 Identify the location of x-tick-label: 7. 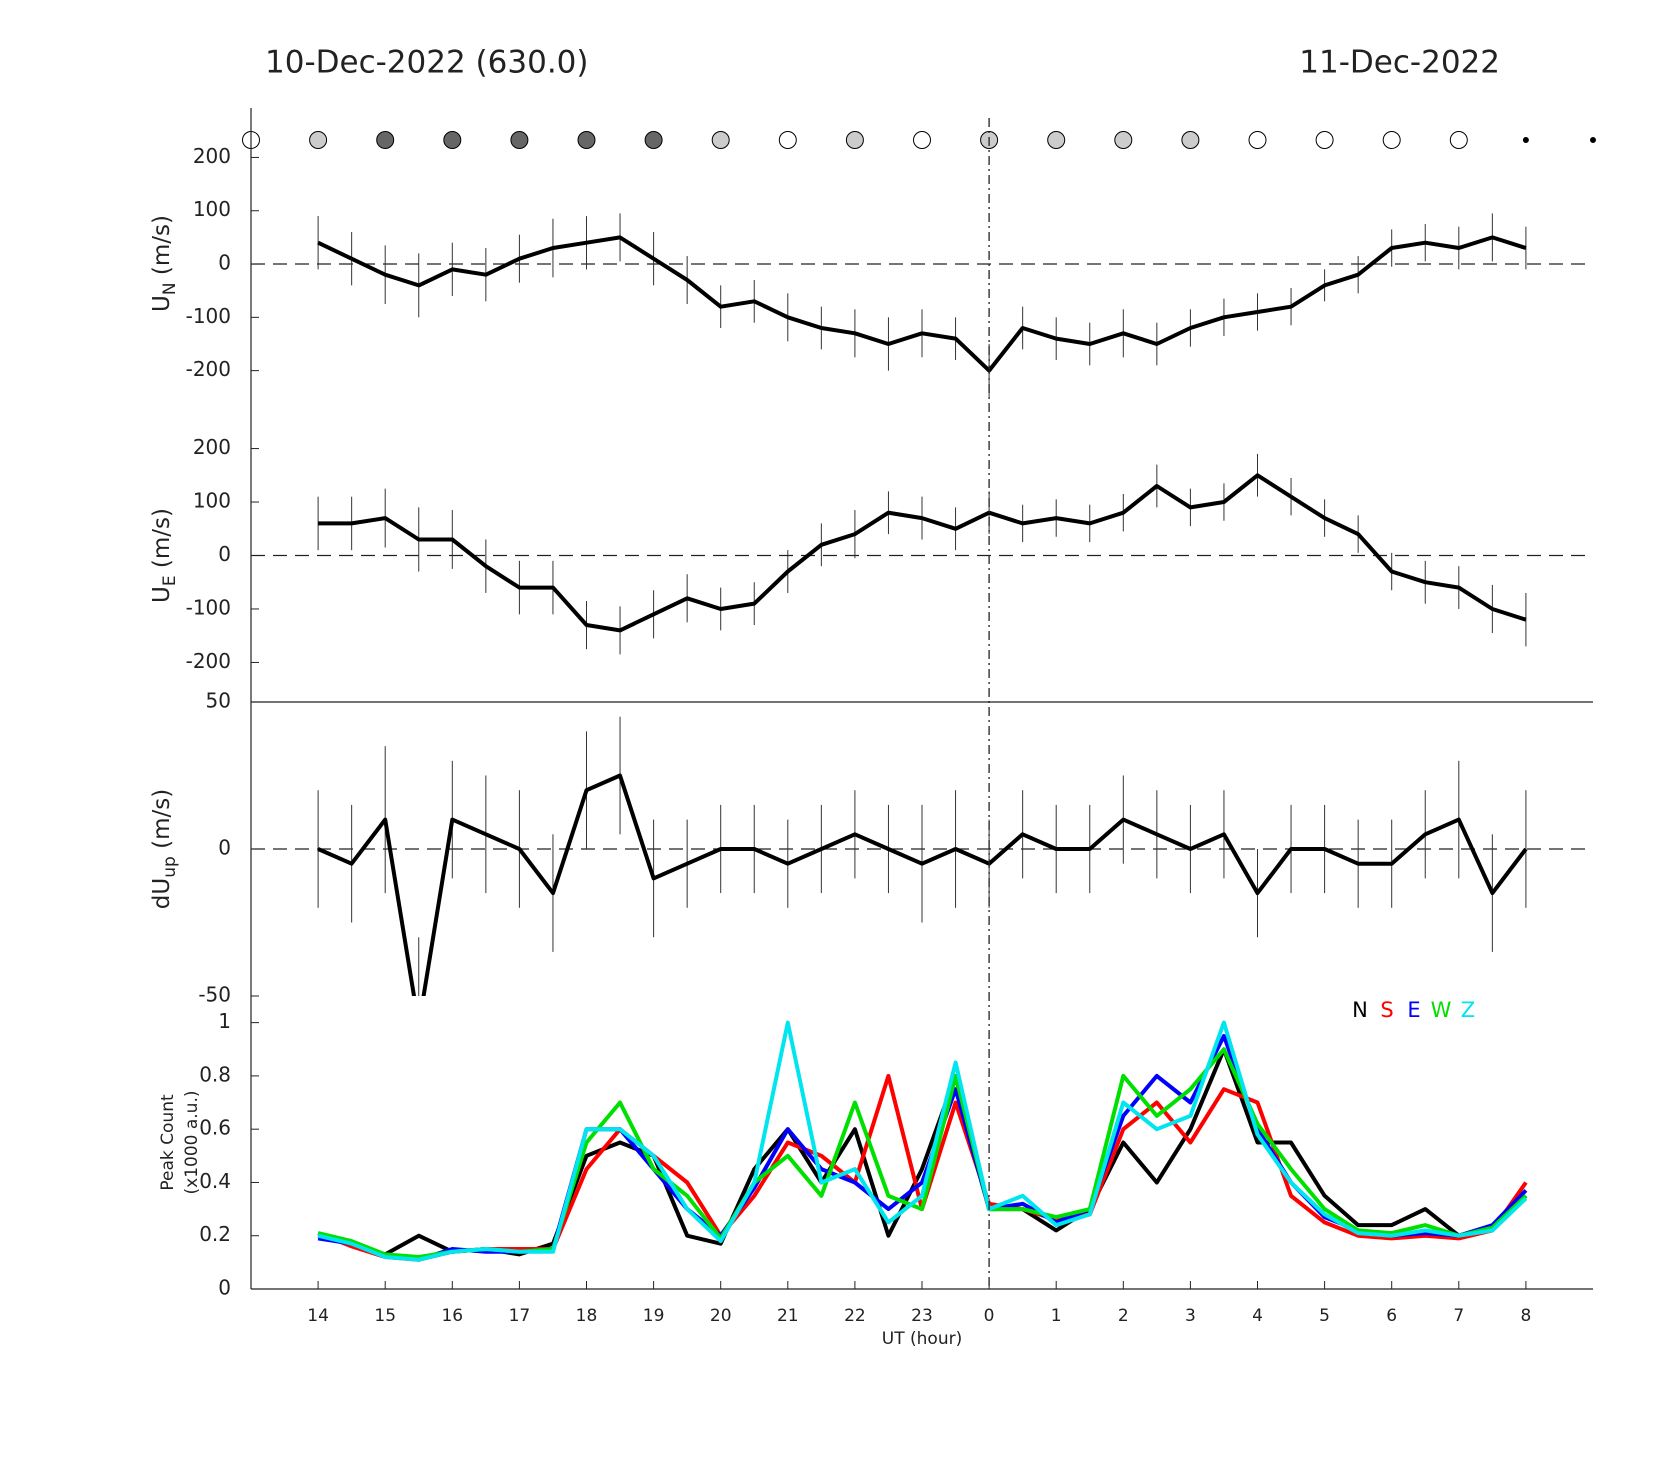
(1458, 1316).